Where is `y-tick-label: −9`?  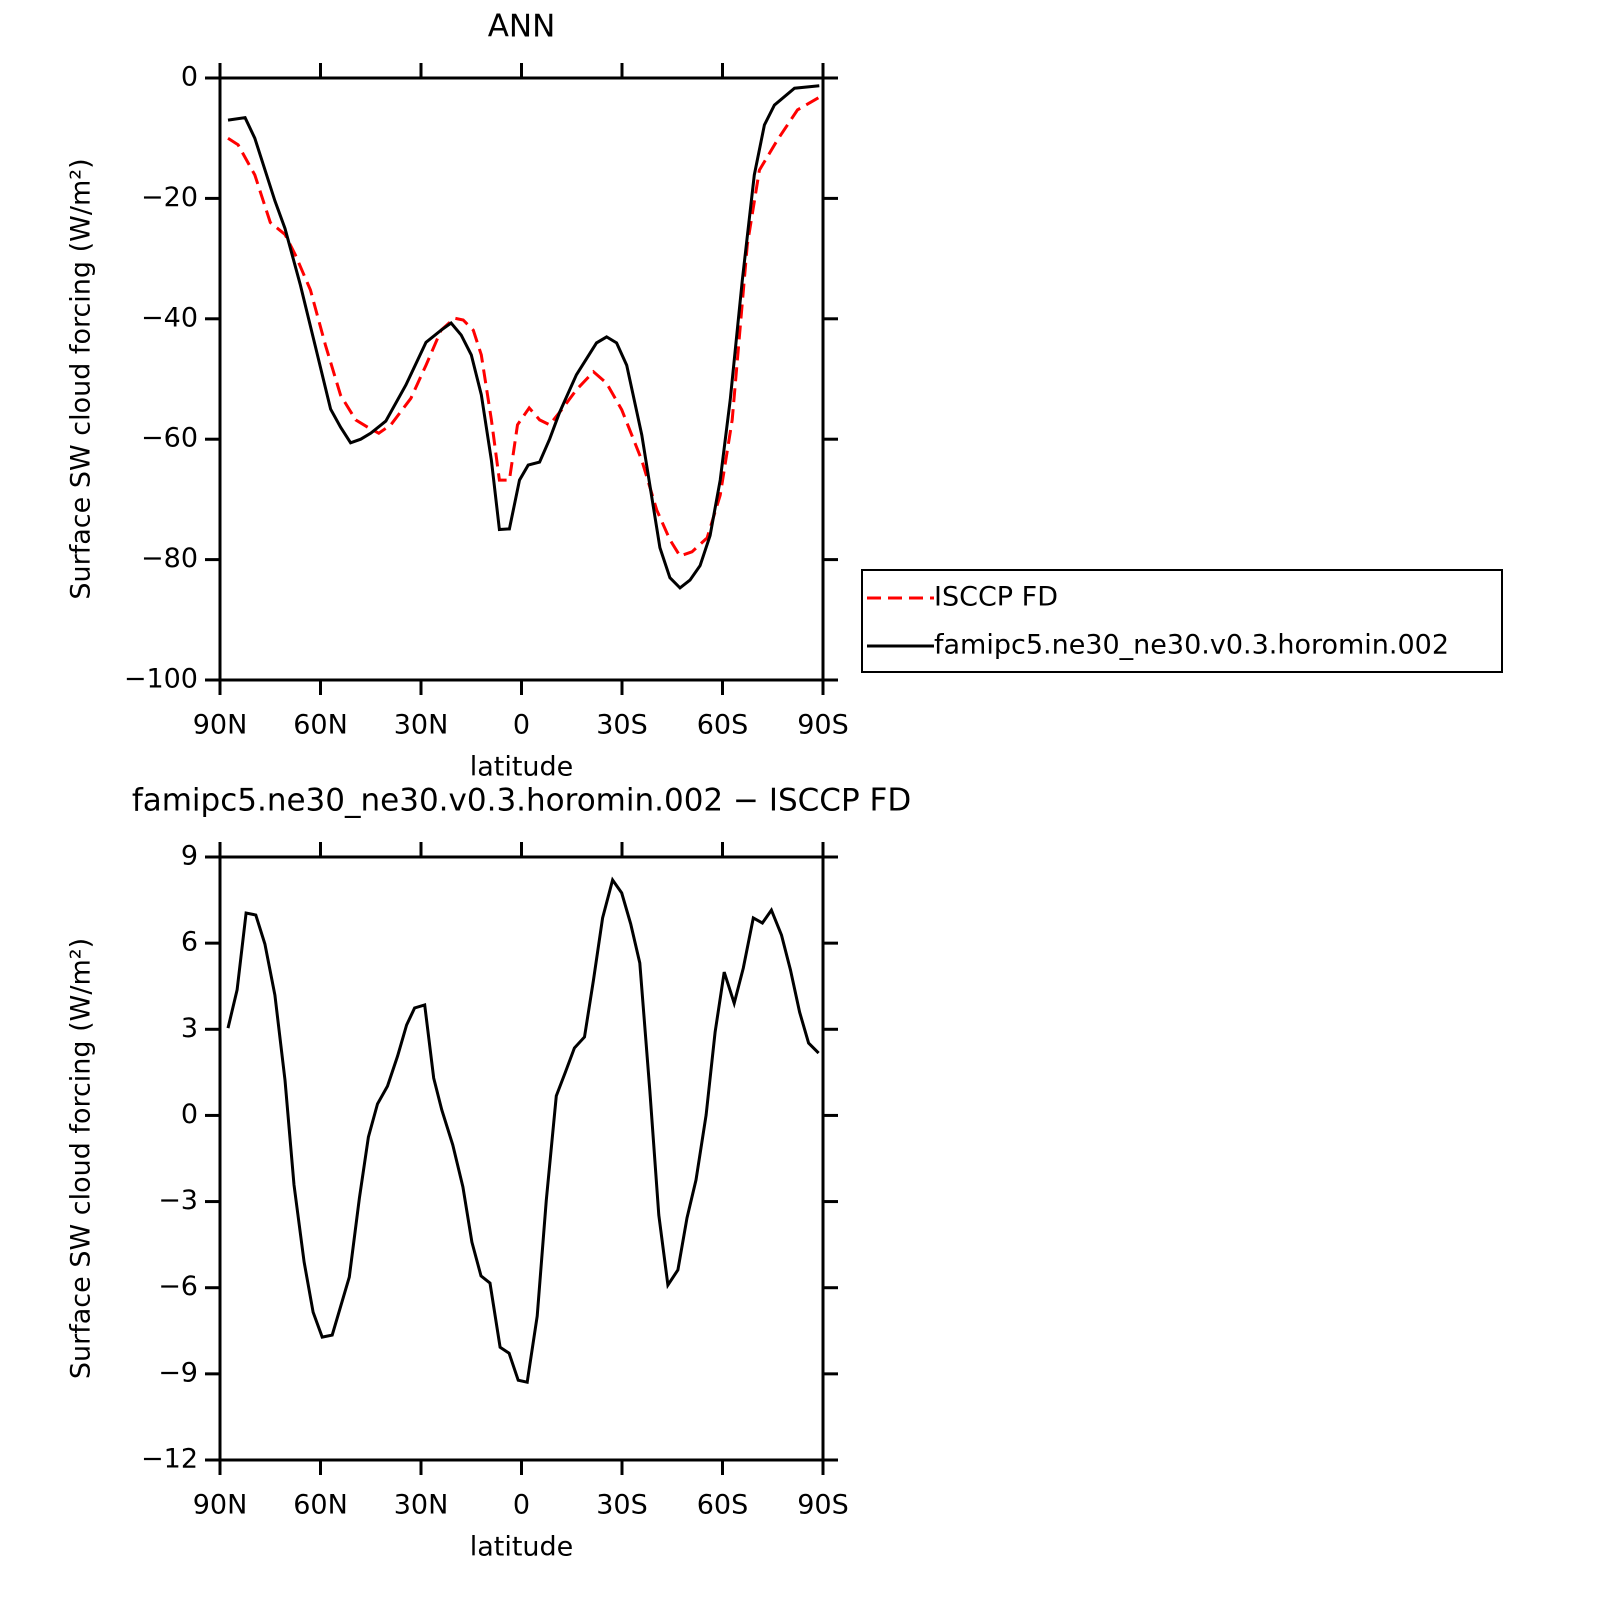
y-tick-label: −9 is located at coordinates (178, 1372).